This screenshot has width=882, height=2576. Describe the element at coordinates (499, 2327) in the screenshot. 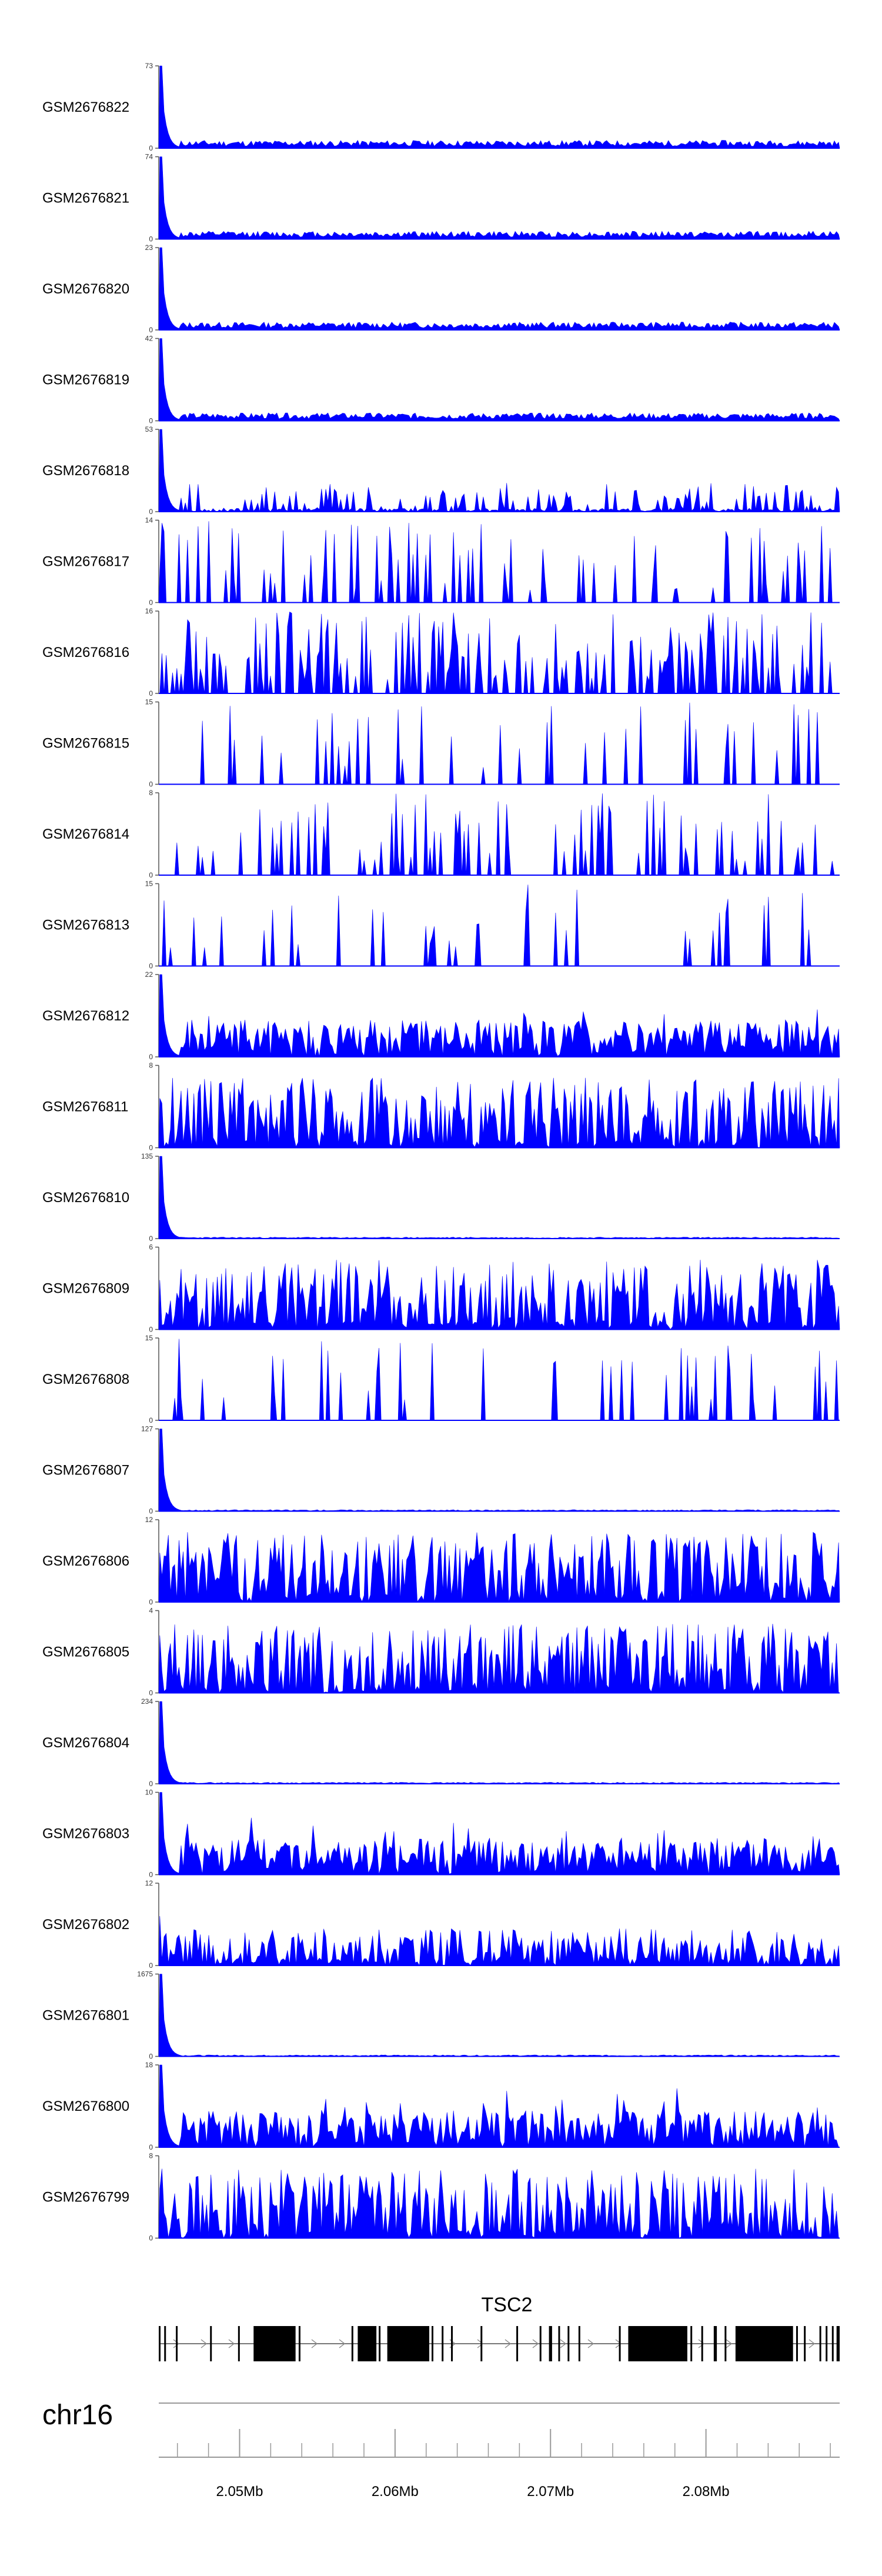

I see `gene-annotation-track: TSC2` at that location.